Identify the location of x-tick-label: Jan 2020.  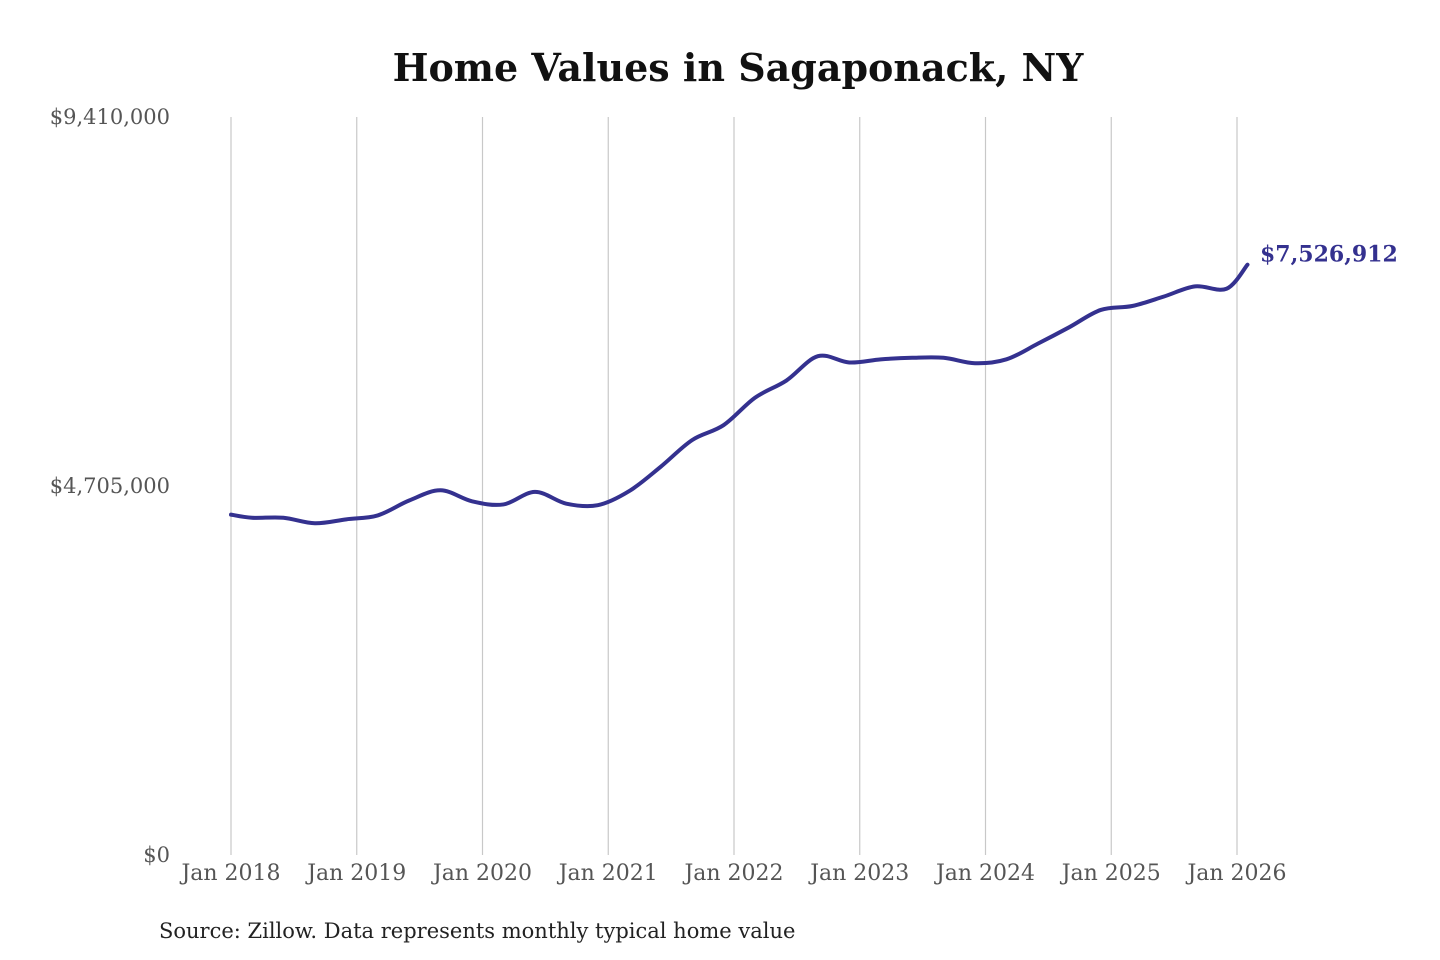
(481, 873).